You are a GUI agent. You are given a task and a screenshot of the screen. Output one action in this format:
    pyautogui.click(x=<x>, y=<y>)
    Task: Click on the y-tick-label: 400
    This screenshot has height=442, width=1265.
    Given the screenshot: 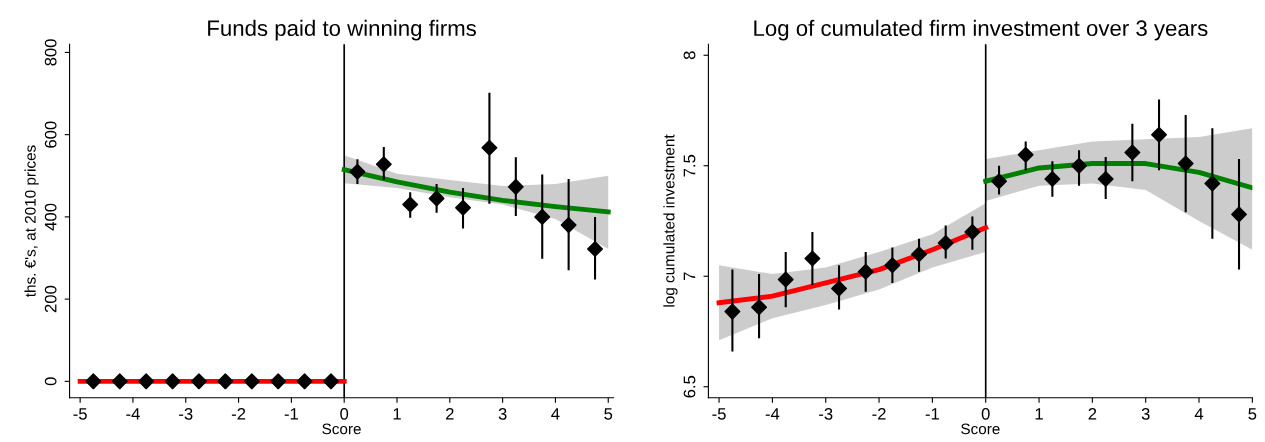 What is the action you would take?
    pyautogui.click(x=50, y=217)
    